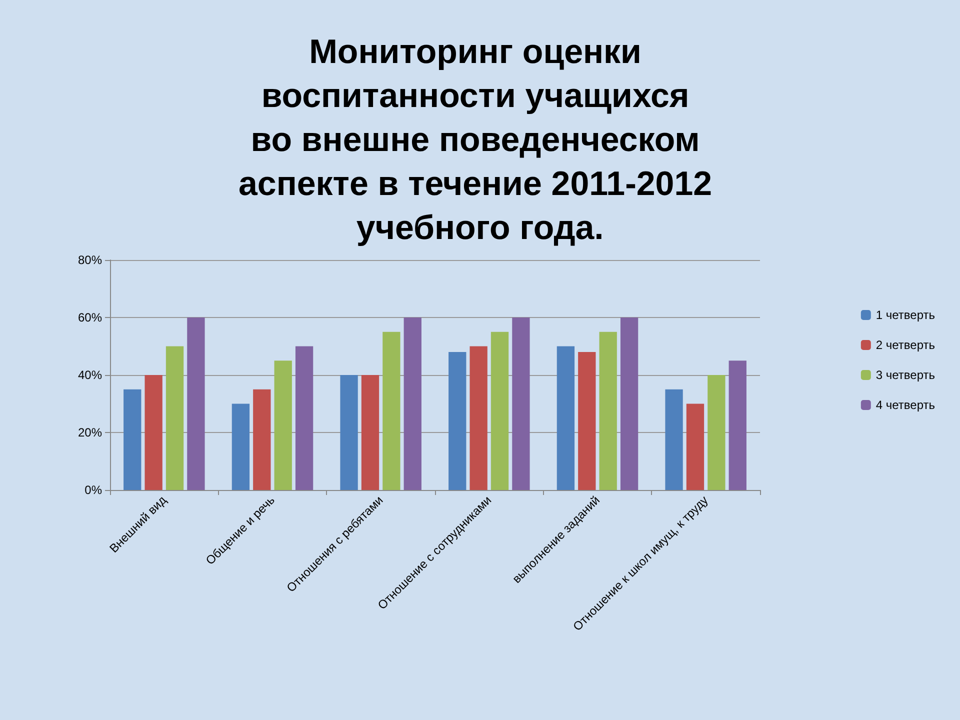 This screenshot has height=720, width=960. What do you see at coordinates (93, 490) in the screenshot?
I see `y-tick-label: 0%` at bounding box center [93, 490].